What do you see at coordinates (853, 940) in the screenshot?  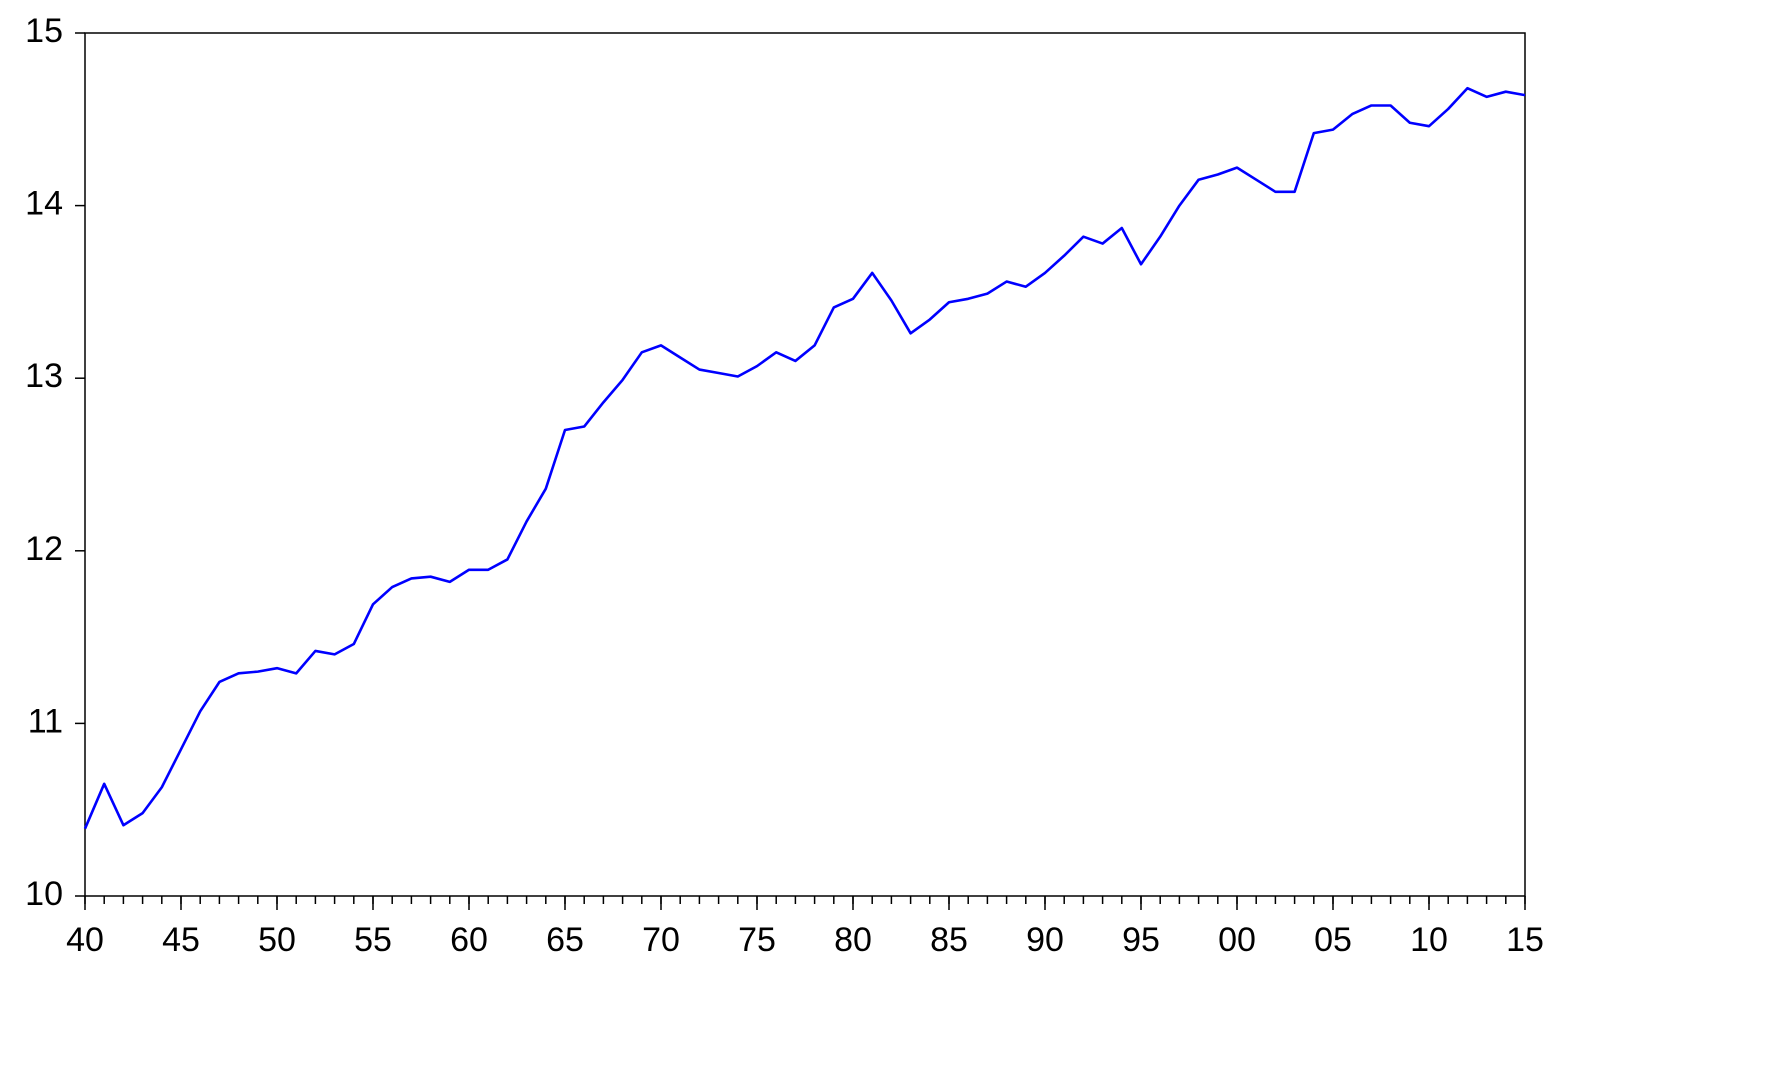 I see `x-tick-label: 80` at bounding box center [853, 940].